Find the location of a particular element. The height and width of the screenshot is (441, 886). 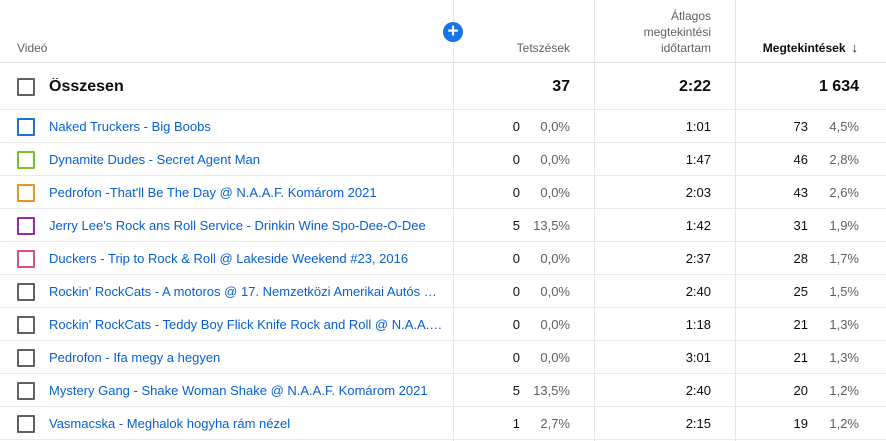

total-row: Összesen 37 2:22 1 634 is located at coordinates (443, 86).